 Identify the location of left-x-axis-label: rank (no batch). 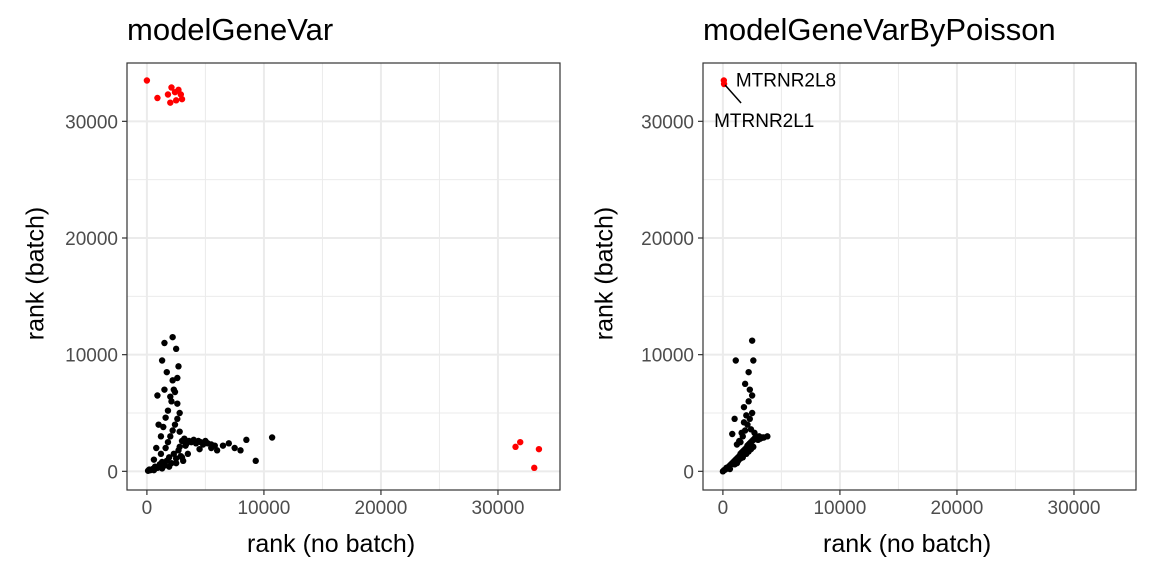
(331, 544).